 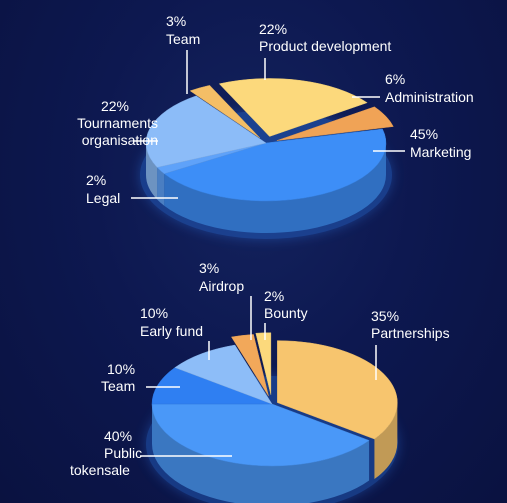 What do you see at coordinates (183, 39) in the screenshot?
I see `name-label-team-1: Team` at bounding box center [183, 39].